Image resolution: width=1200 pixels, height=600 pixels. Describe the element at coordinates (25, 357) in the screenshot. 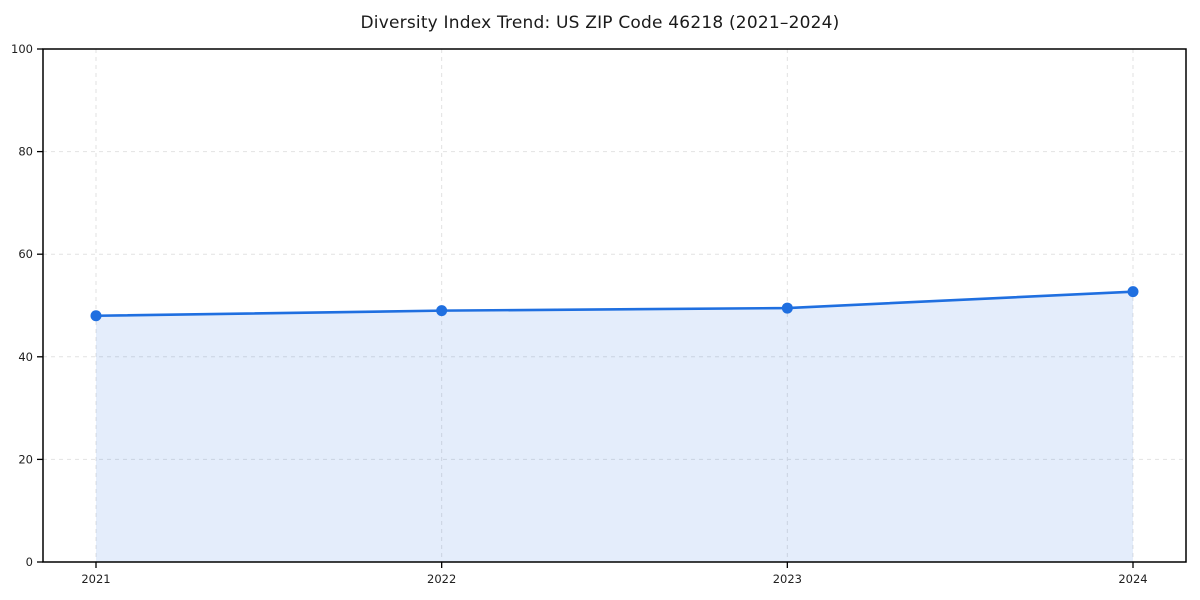

I see `y-tick-label: 40` at that location.